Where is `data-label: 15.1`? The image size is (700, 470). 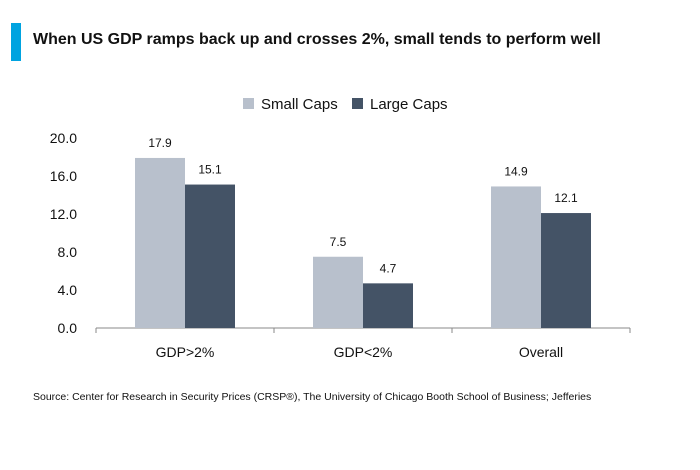
data-label: 15.1 is located at coordinates (210, 170).